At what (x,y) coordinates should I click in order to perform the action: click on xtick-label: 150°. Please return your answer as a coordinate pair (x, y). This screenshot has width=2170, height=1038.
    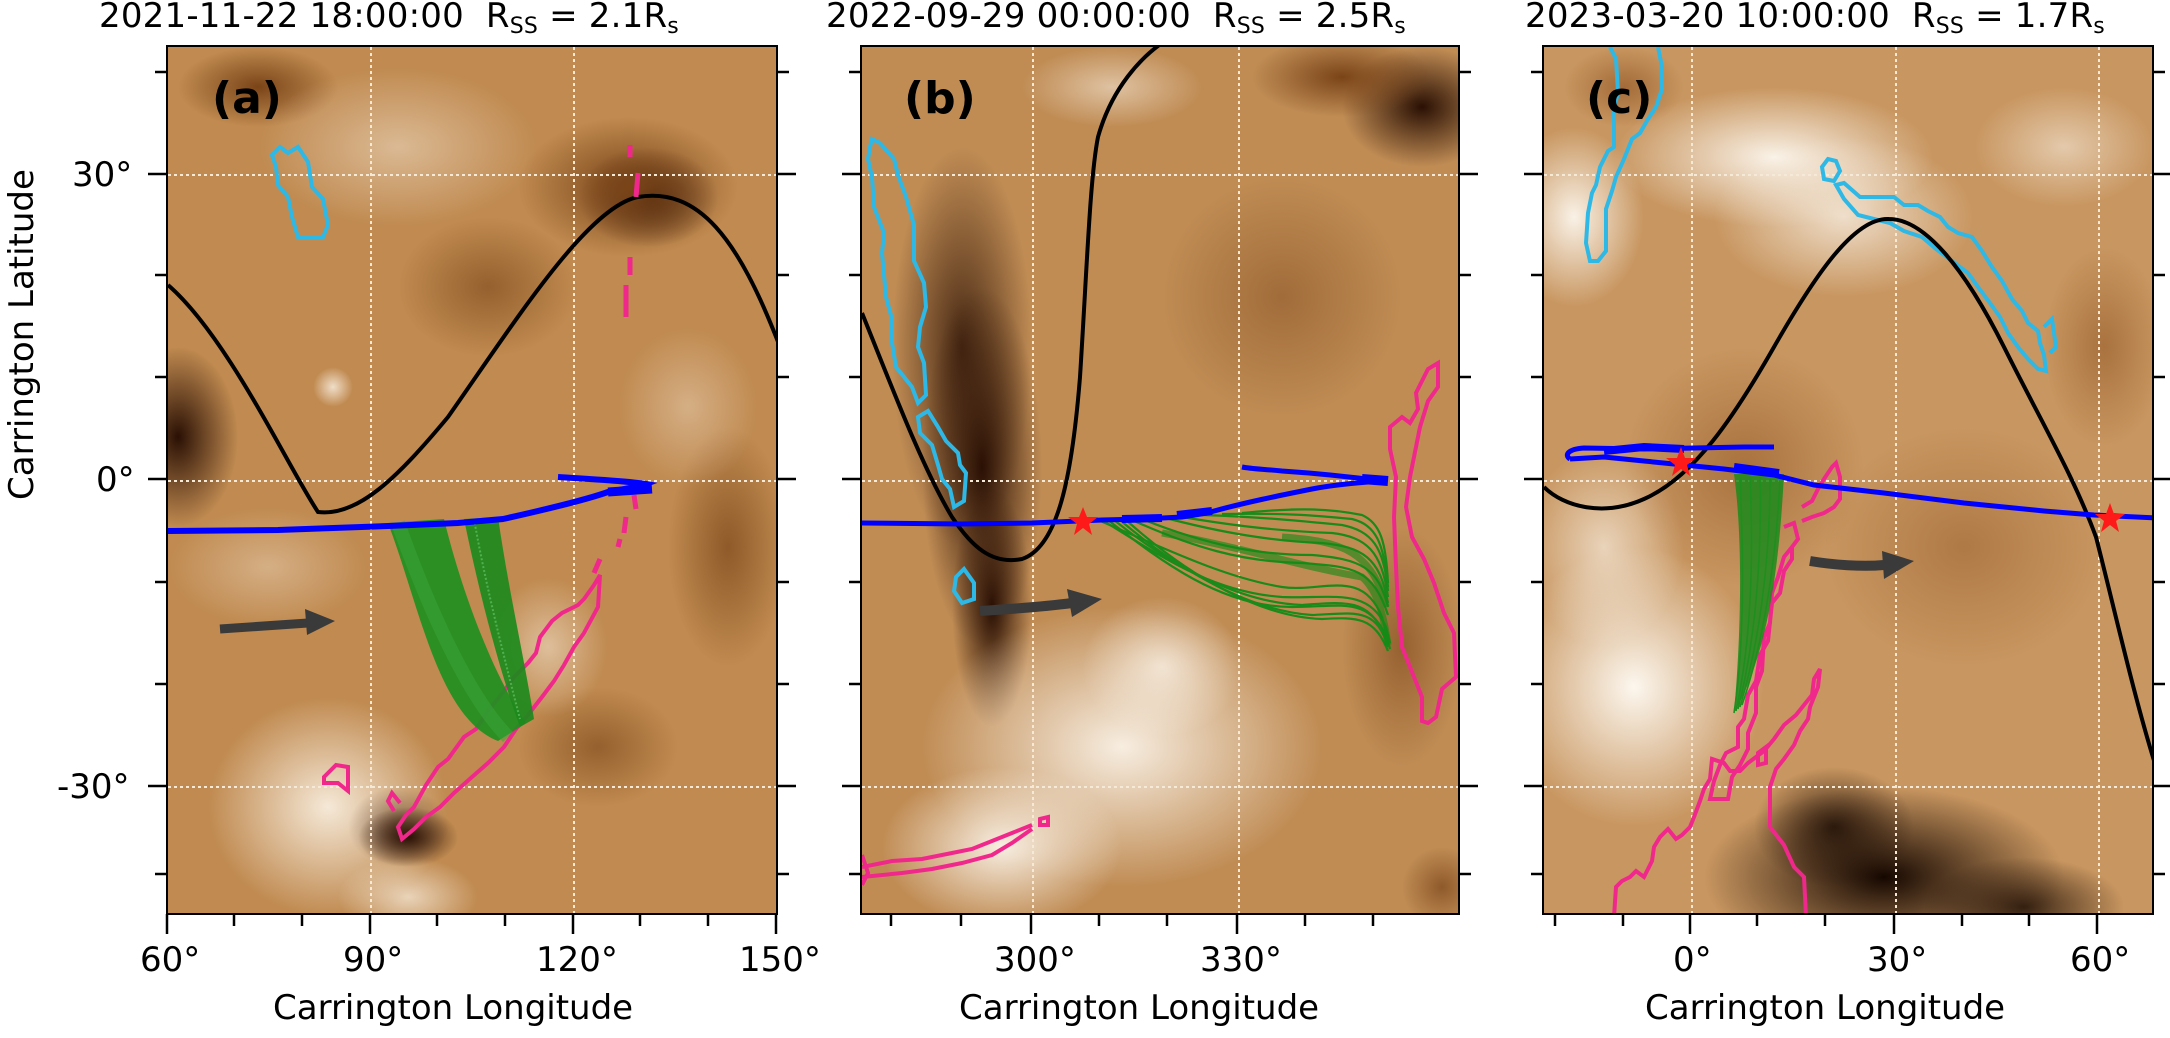
    Looking at the image, I should click on (780, 960).